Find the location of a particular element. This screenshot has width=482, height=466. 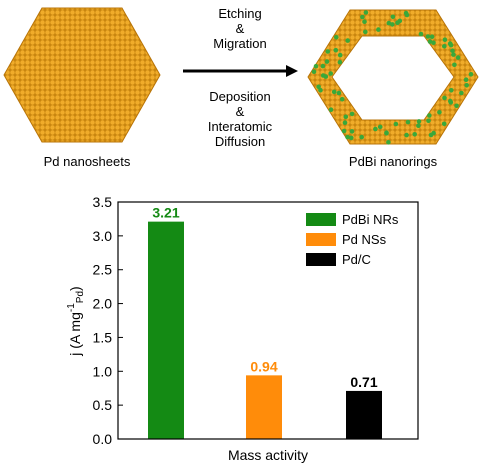

arrow-top-line-2: & is located at coordinates (240, 28).